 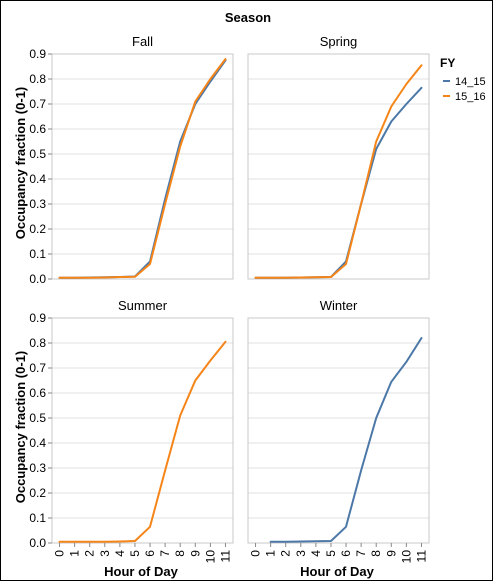 What do you see at coordinates (20, 427) in the screenshot?
I see `y-axis-label-bottom: Occupancy fraction (0-1)` at bounding box center [20, 427].